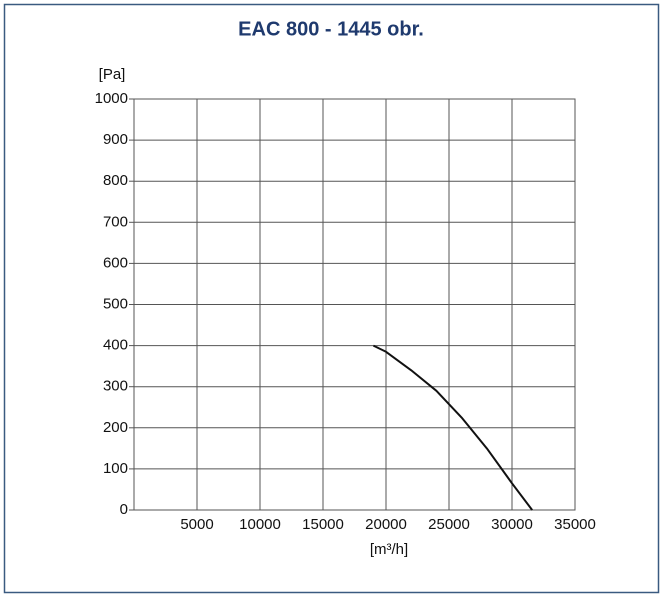 The image size is (664, 599). I want to click on y-tick-label: 800, so click(115, 180).